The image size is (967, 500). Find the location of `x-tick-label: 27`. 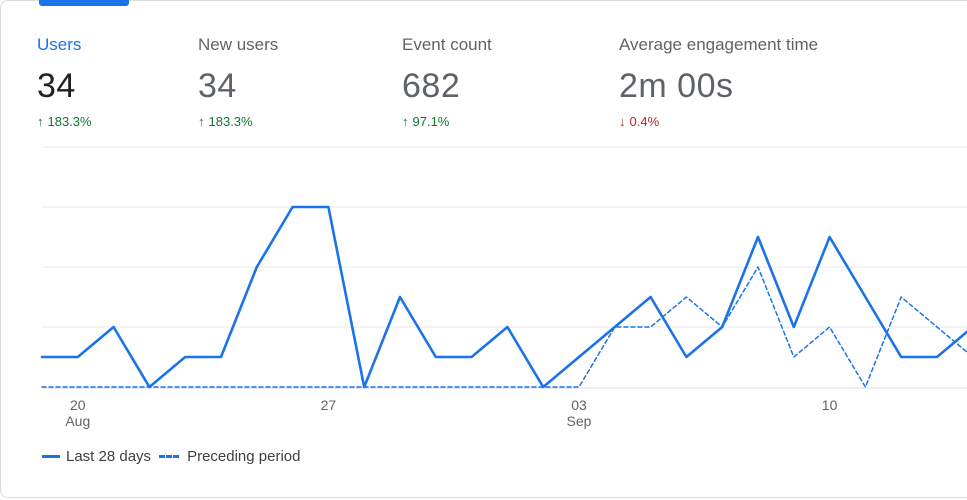

x-tick-label: 27 is located at coordinates (329, 405).